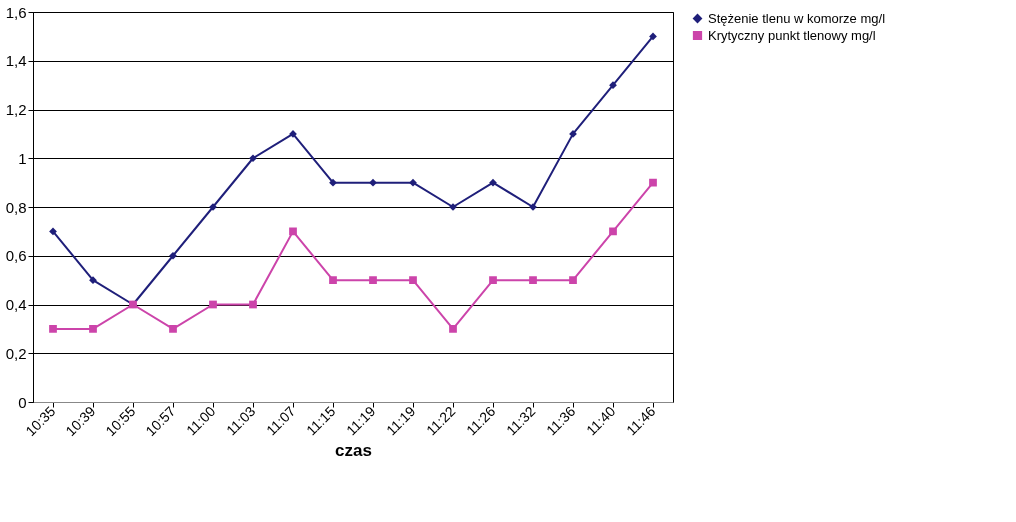  What do you see at coordinates (16, 353) in the screenshot?
I see `y-tick-label: 0,2` at bounding box center [16, 353].